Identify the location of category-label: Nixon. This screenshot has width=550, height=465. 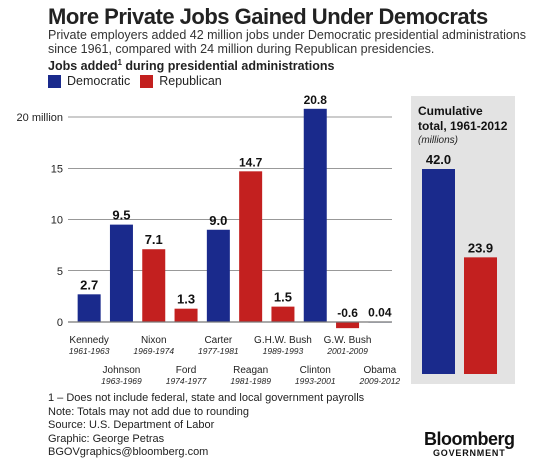
(154, 340).